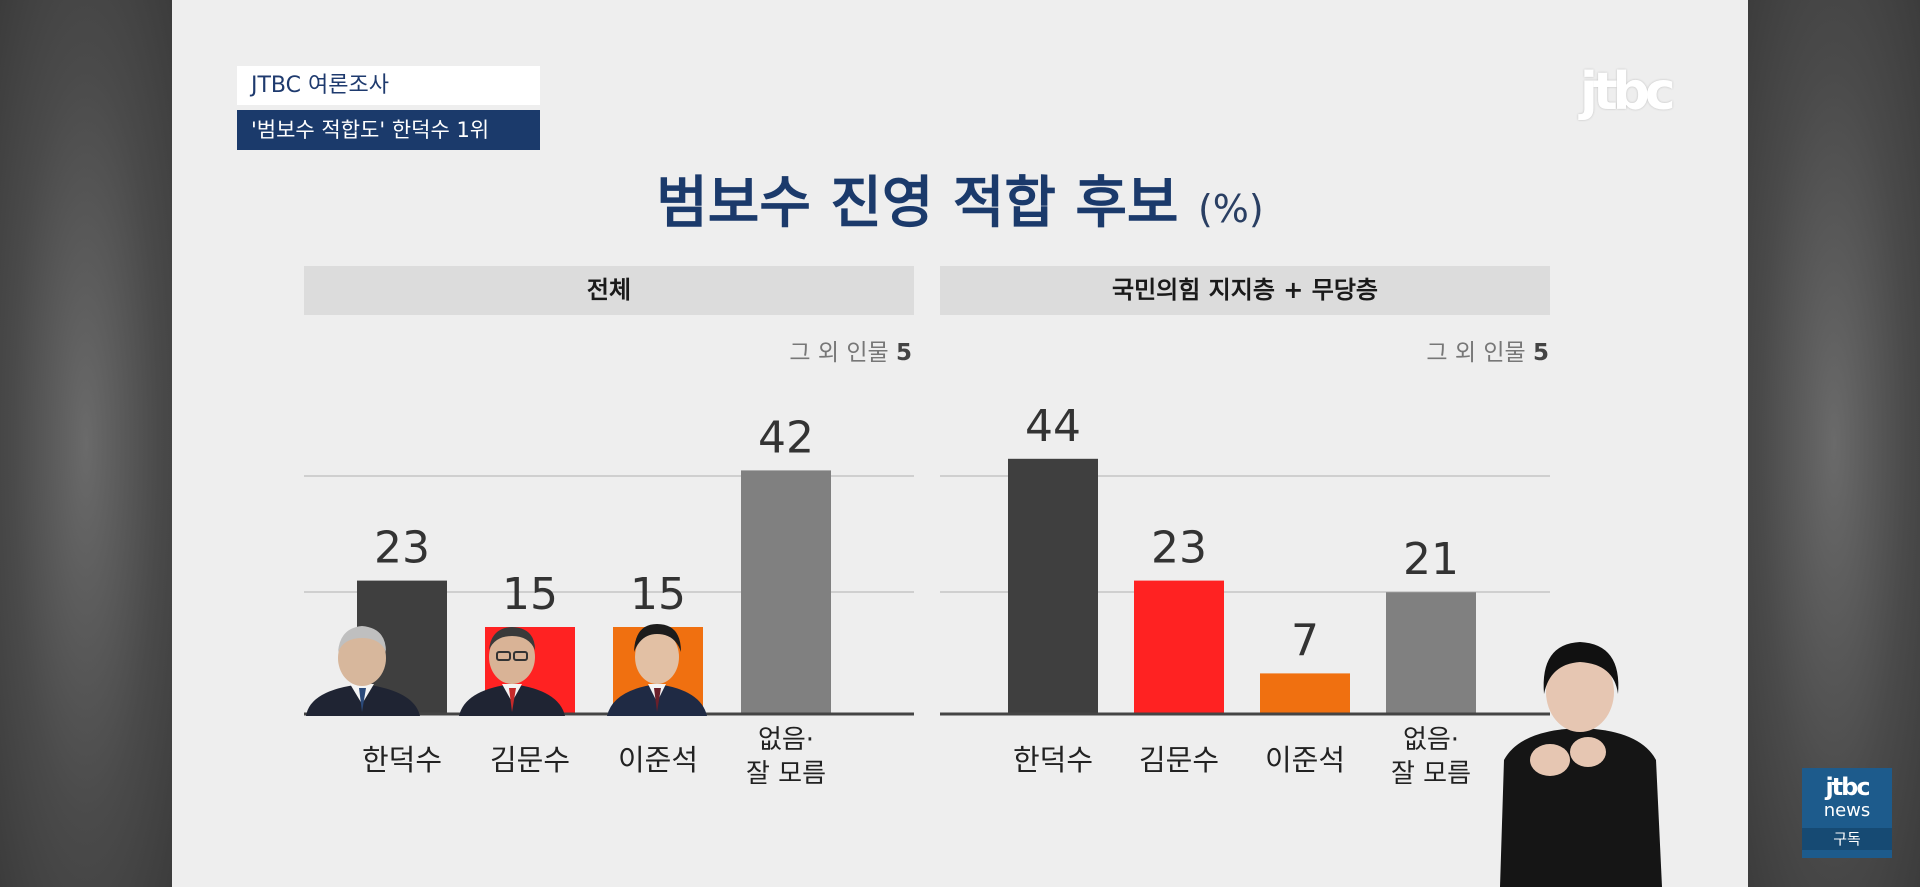  I want to click on source-tag: JTBC 여론조사, so click(388, 85).